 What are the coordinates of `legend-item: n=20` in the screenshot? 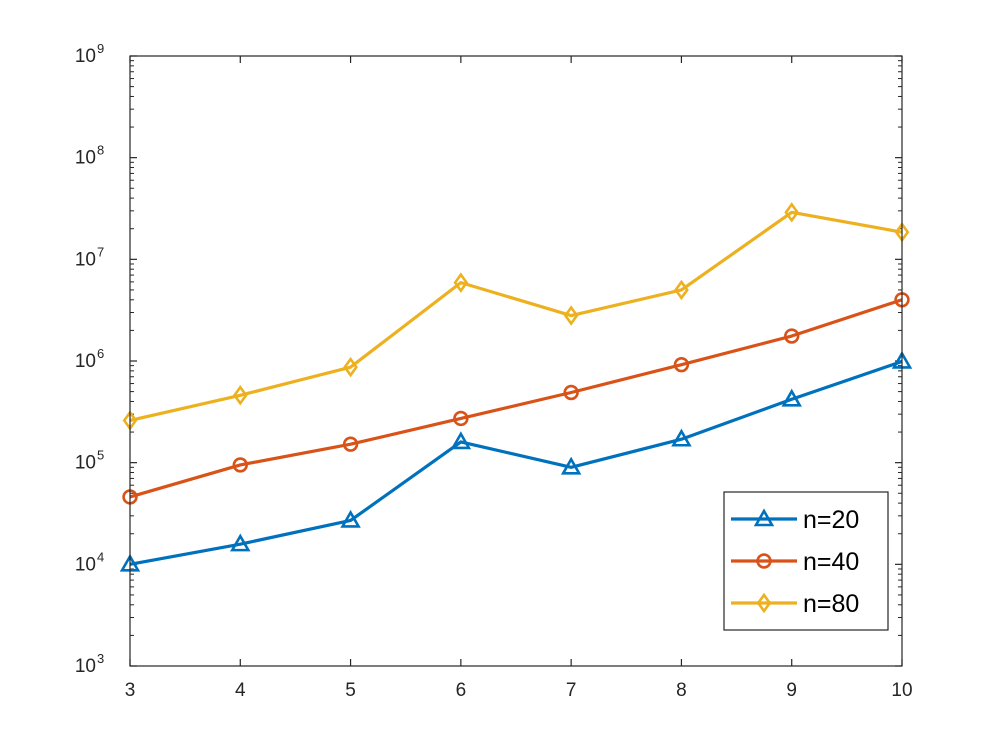 It's located at (795, 520).